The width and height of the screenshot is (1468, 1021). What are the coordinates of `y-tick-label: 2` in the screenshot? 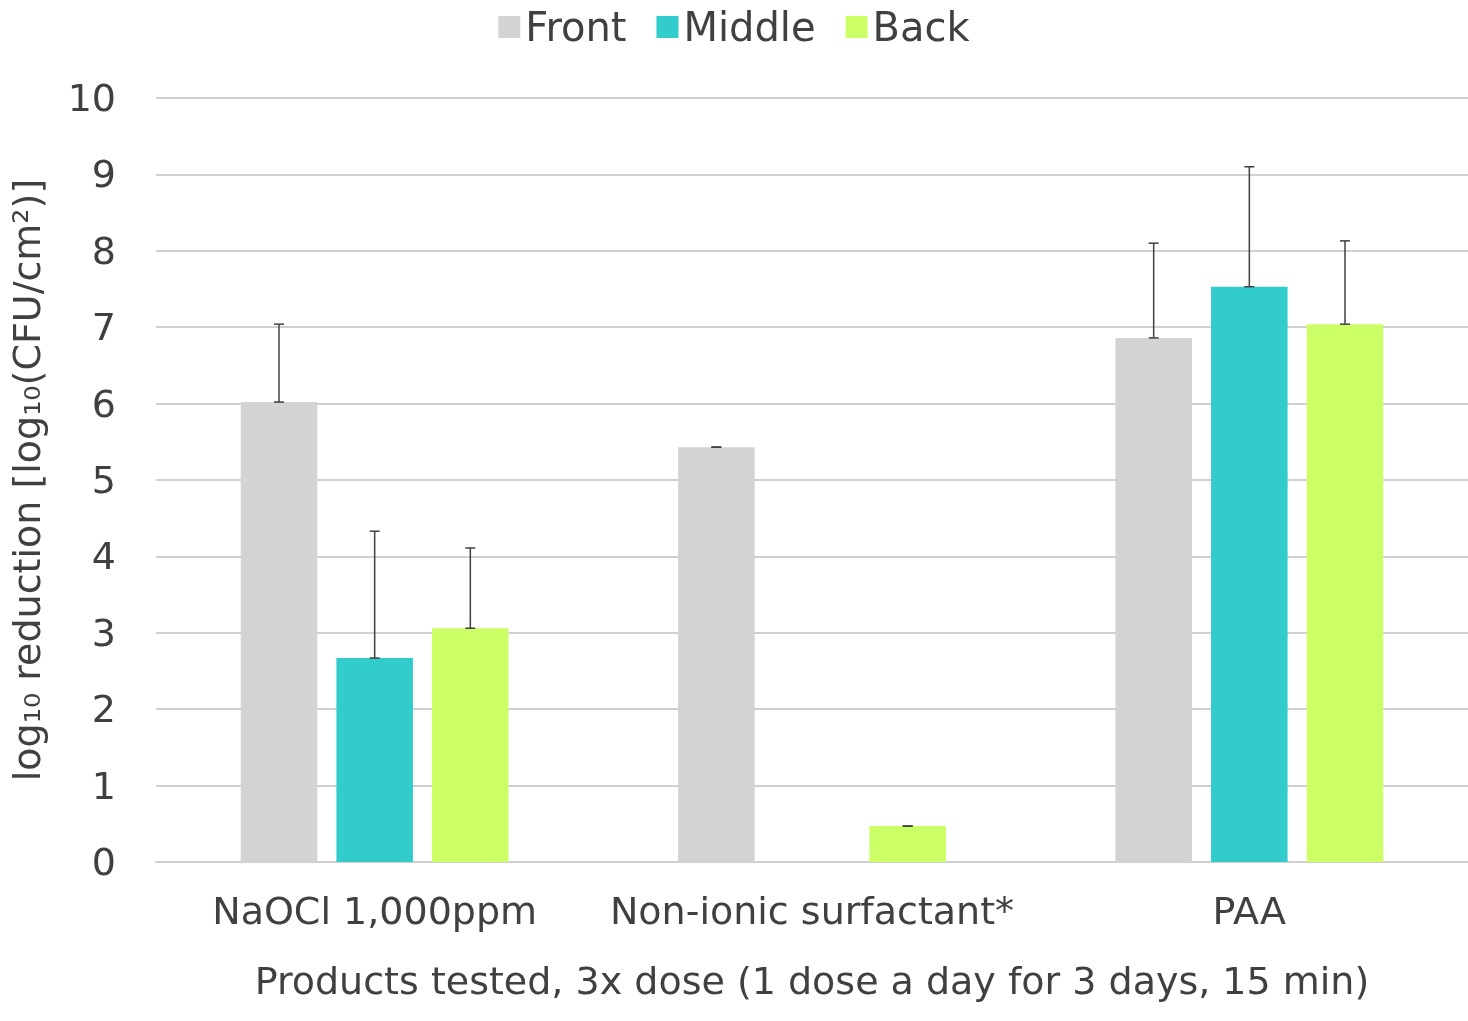 It's located at (103, 709).